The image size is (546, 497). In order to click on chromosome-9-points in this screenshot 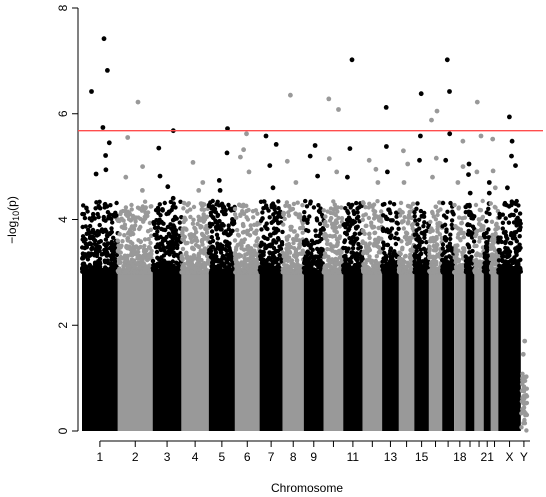, I will do `click(313, 287)`.